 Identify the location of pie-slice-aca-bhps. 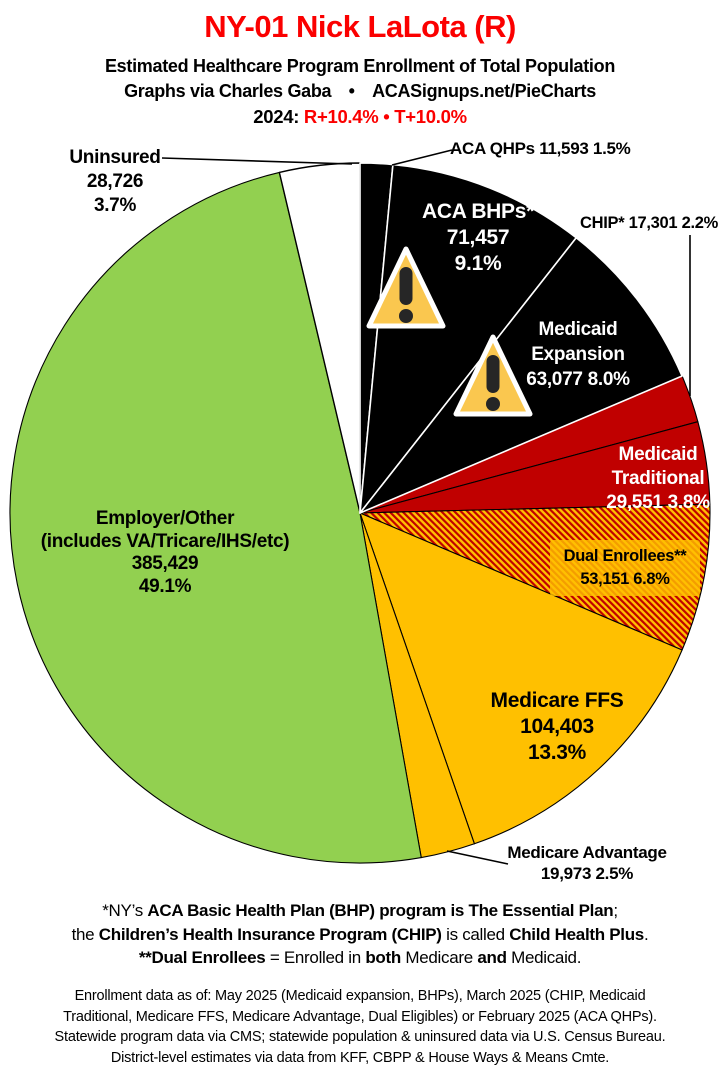
(468, 338).